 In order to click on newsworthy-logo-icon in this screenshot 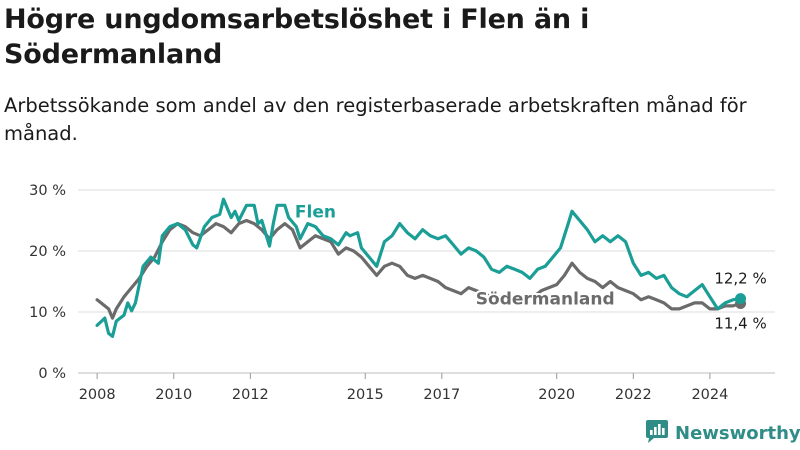, I will do `click(657, 433)`.